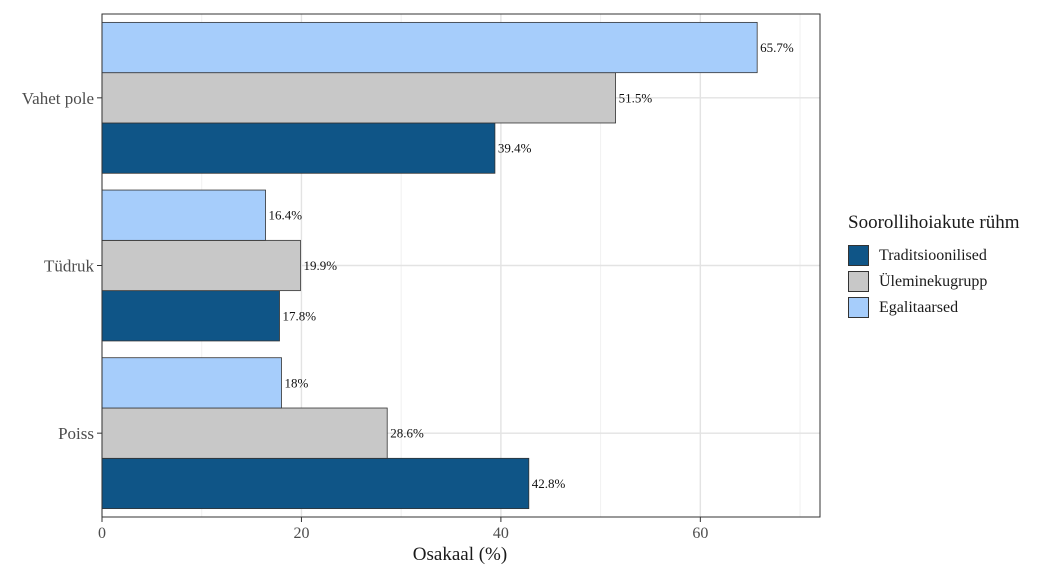 Image resolution: width=1037 pixels, height=565 pixels. What do you see at coordinates (501, 533) in the screenshot?
I see `x-tick-label: 40` at bounding box center [501, 533].